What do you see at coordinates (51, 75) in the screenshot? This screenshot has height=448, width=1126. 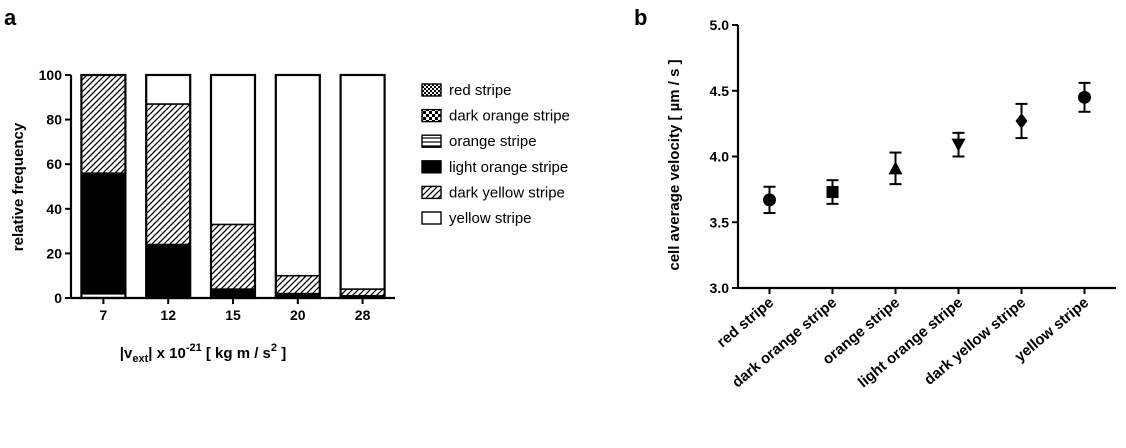 I see `y-tick-label-5: 100` at bounding box center [51, 75].